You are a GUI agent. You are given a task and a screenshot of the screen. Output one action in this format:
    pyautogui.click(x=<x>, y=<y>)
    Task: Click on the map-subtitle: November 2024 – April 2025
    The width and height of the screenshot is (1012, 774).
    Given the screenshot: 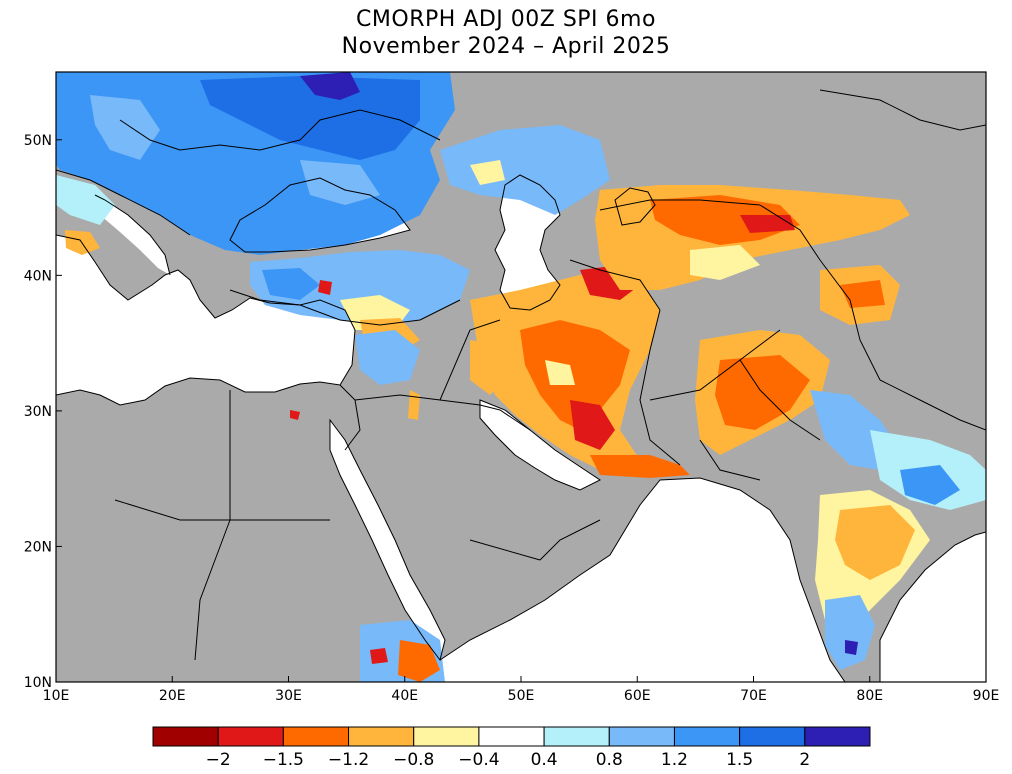 What is the action you would take?
    pyautogui.click(x=506, y=46)
    